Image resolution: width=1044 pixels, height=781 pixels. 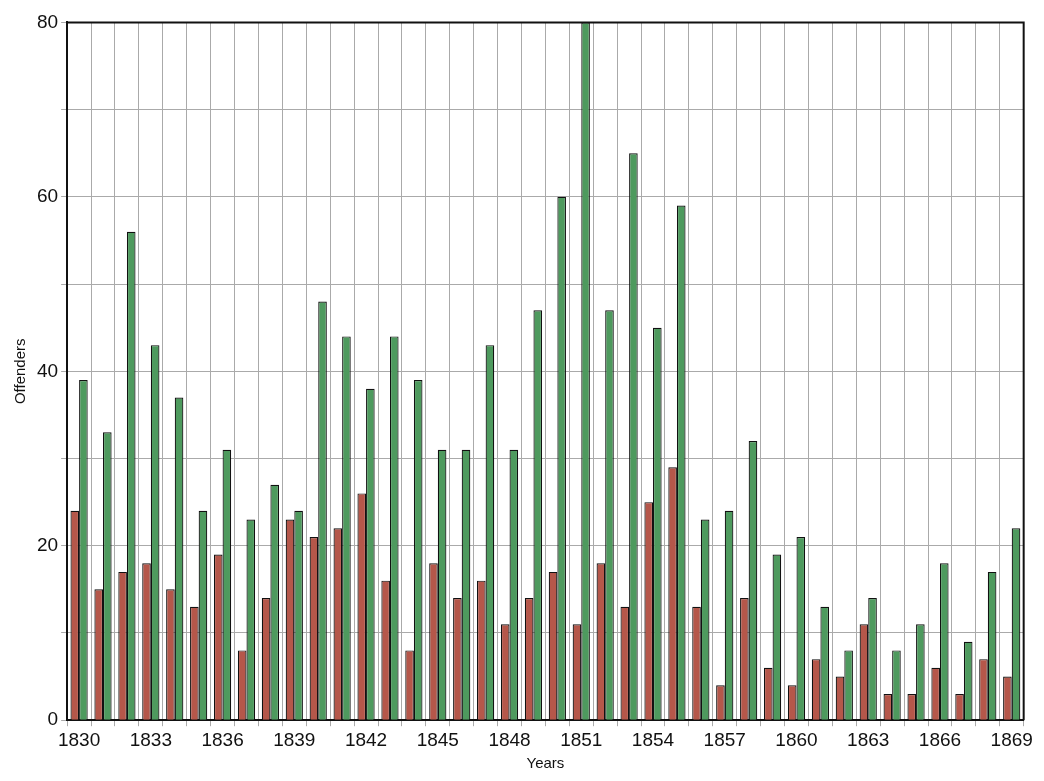 What do you see at coordinates (222, 739) in the screenshot?
I see `x-tick-label: 1836` at bounding box center [222, 739].